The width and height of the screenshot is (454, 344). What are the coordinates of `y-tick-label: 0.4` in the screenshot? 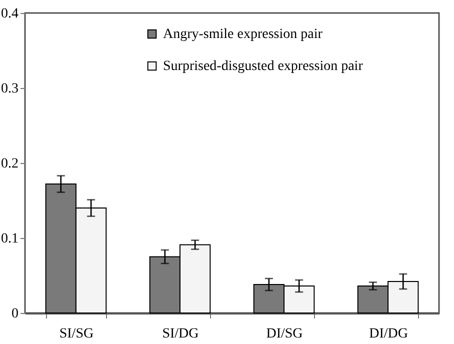 It's located at (9, 14).